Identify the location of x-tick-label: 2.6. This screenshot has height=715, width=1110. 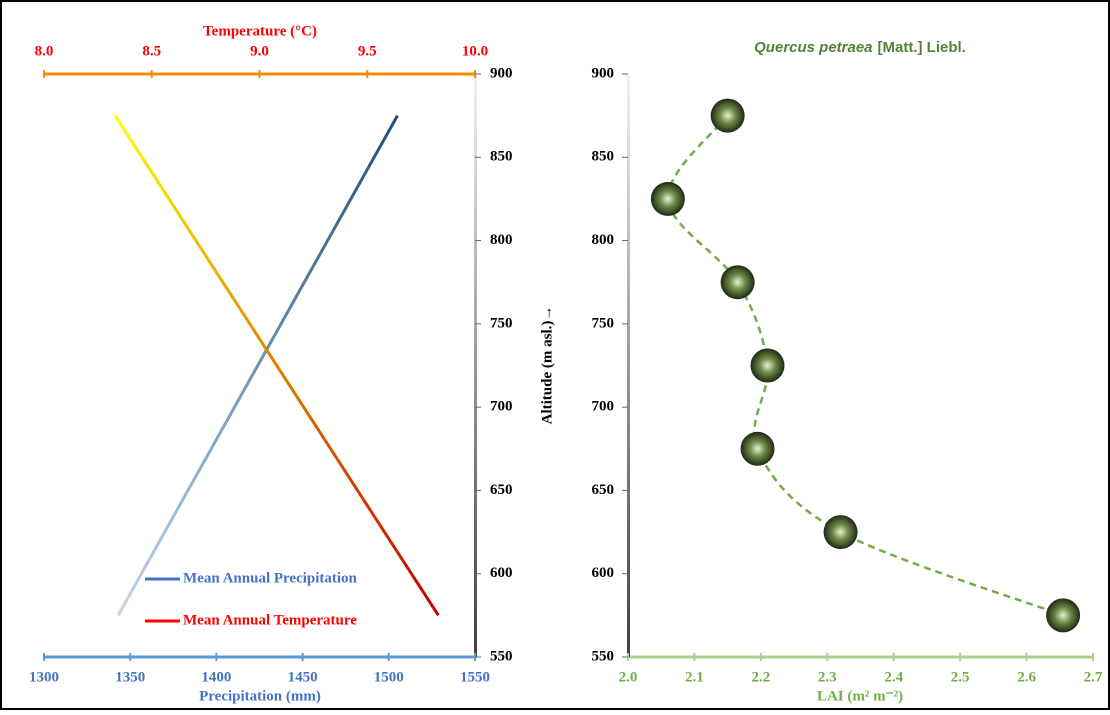
(1026, 677).